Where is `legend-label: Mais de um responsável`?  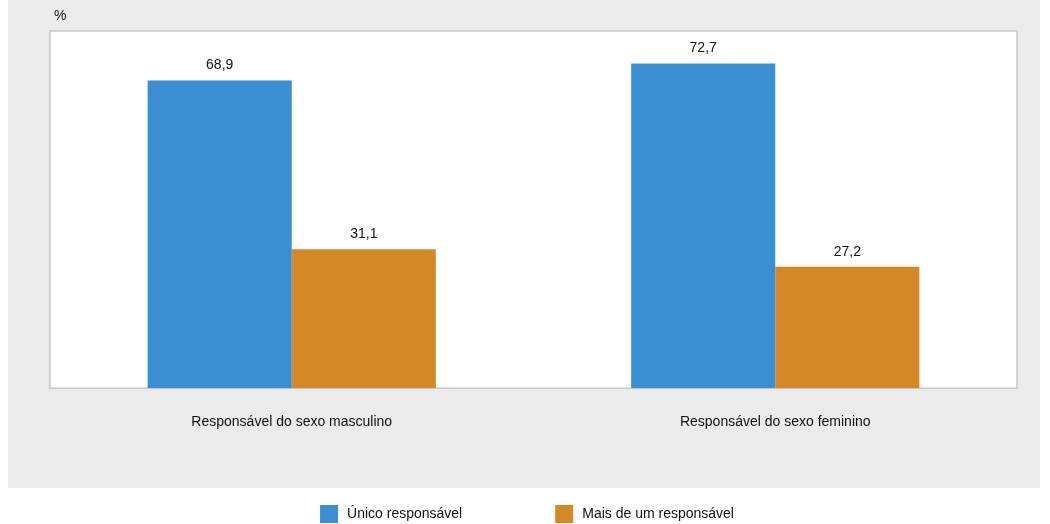 legend-label: Mais de um responsável is located at coordinates (658, 512).